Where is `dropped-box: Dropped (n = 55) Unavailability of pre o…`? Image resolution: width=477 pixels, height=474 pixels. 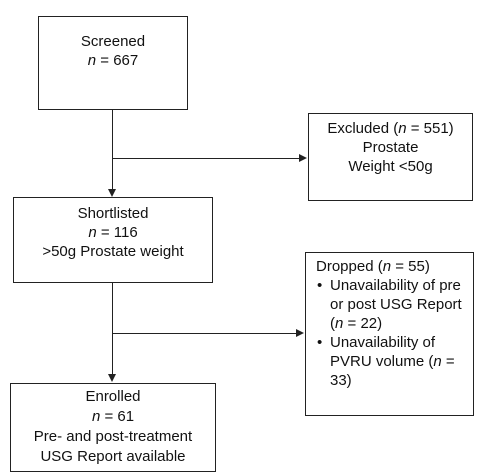 dropped-box: Dropped (n = 55) Unavailability of pre o… is located at coordinates (389, 334).